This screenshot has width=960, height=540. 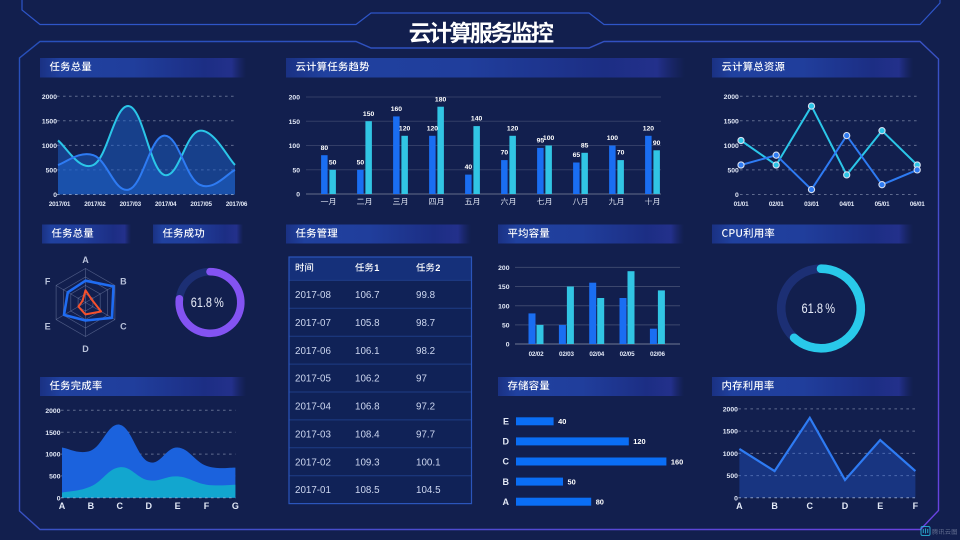 I want to click on svg-text: 97.2, so click(x=425, y=407).